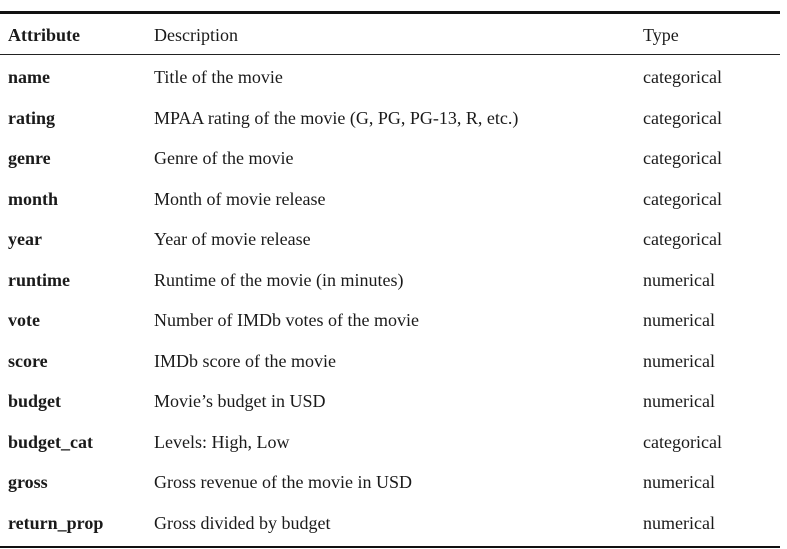 This screenshot has width=787, height=549. What do you see at coordinates (35, 401) in the screenshot?
I see `attribute-cell: budget` at bounding box center [35, 401].